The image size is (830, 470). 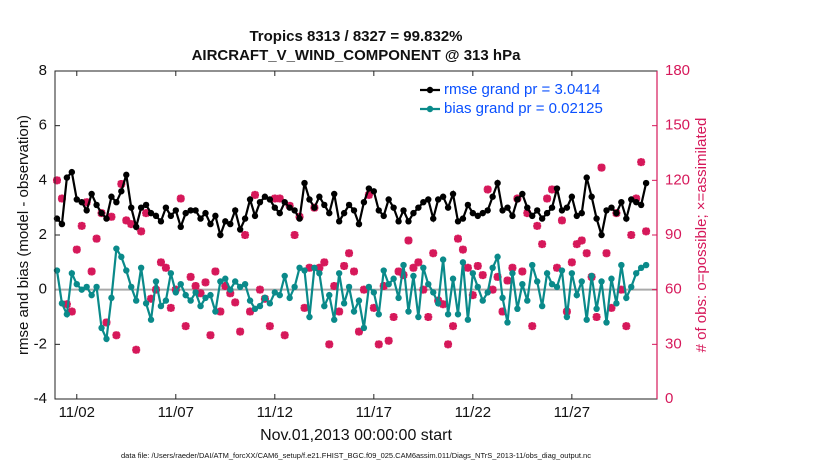 I want to click on legend-label: rmse grand pr = 3.0414, so click(x=522, y=89).